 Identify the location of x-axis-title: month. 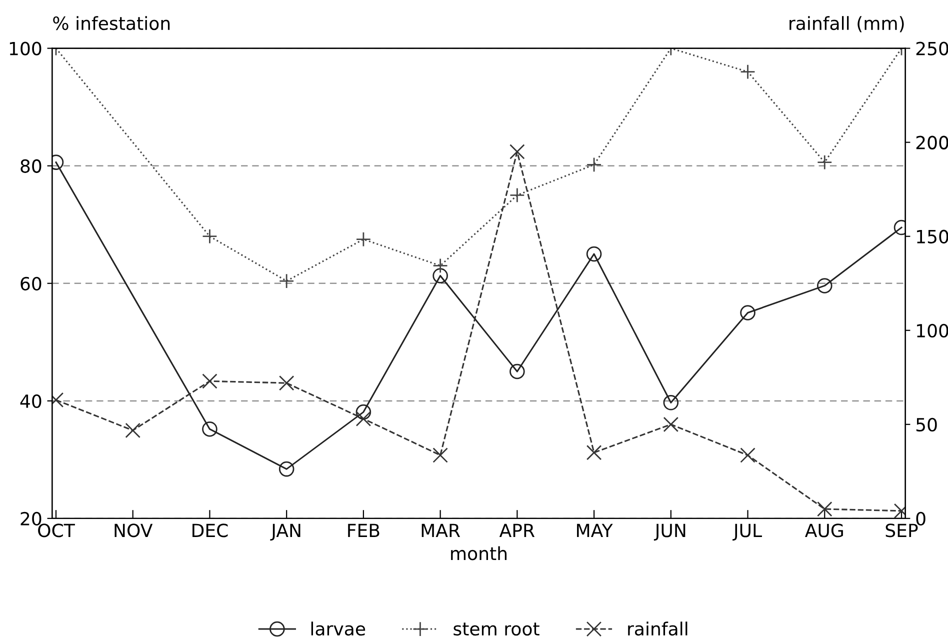
(479, 553).